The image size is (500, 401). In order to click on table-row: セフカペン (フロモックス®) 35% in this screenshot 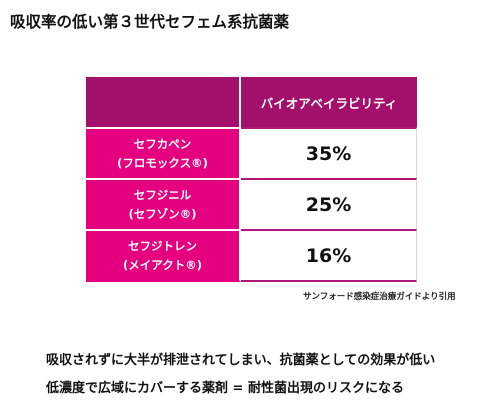, I will do `click(251, 152)`.